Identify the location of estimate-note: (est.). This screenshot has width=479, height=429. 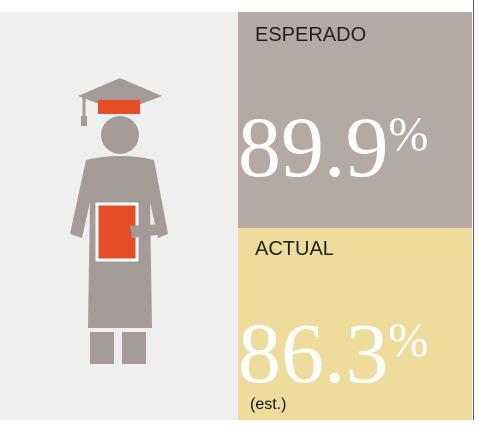
(268, 404).